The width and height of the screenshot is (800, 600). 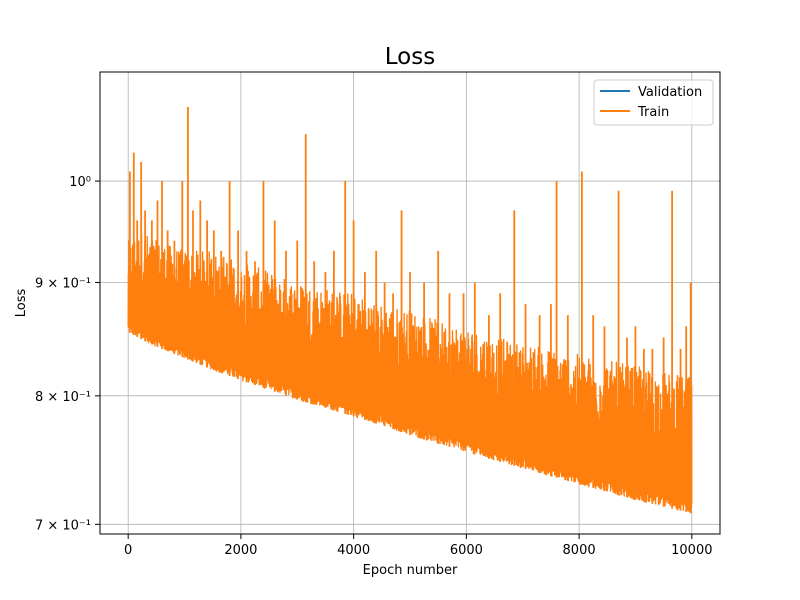 I want to click on legend: Validation Train, so click(x=653, y=102).